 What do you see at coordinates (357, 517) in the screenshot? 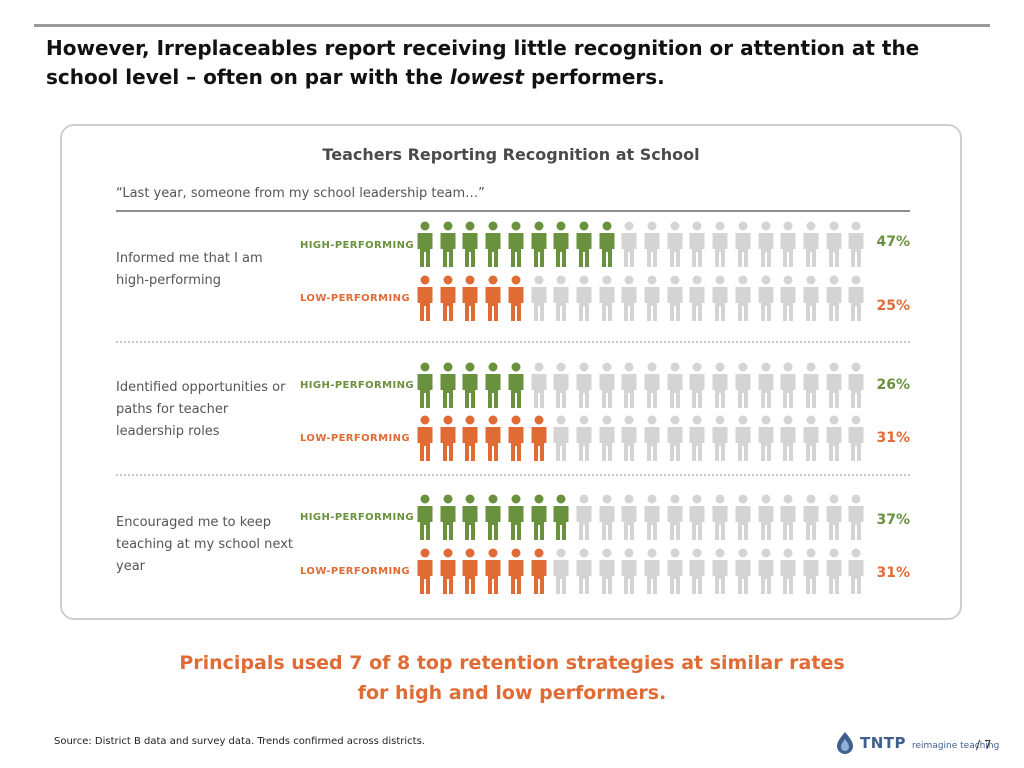
I see `series-label-high-3: HIGH-PERFORMING` at bounding box center [357, 517].